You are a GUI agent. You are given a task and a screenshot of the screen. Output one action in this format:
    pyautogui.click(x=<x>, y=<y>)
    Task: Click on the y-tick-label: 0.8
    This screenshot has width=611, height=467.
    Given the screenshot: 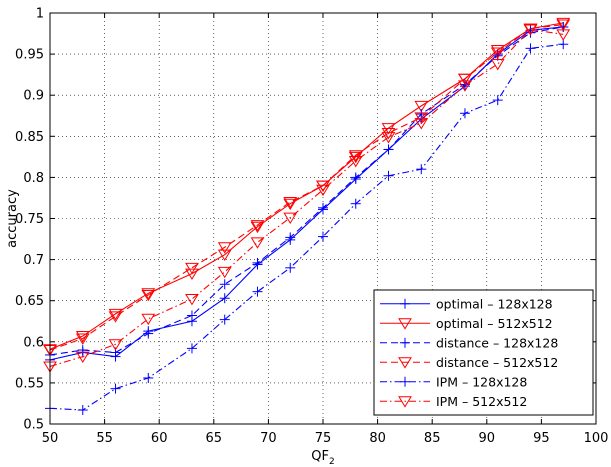 What is the action you would take?
    pyautogui.click(x=33, y=178)
    